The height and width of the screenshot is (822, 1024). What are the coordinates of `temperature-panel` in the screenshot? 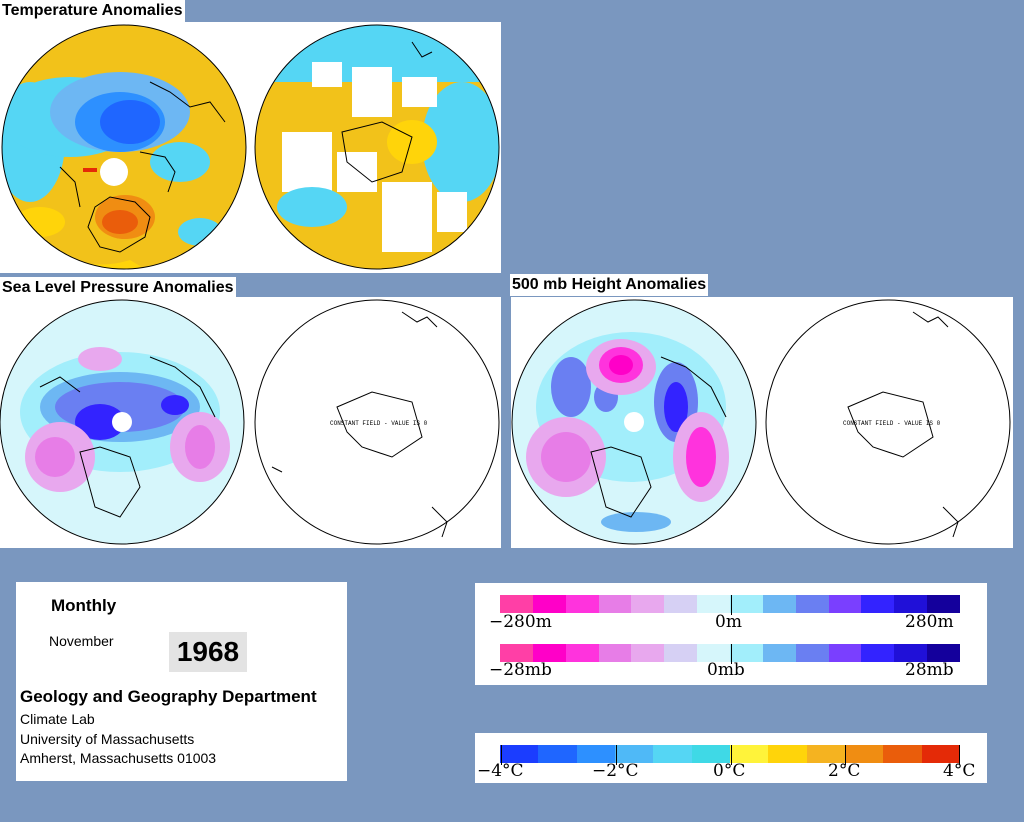 It's located at (250, 147).